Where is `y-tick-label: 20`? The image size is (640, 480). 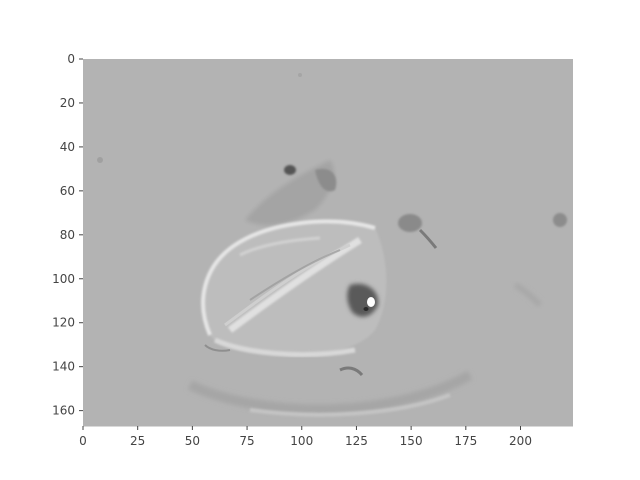 y-tick-label: 20 is located at coordinates (67, 103).